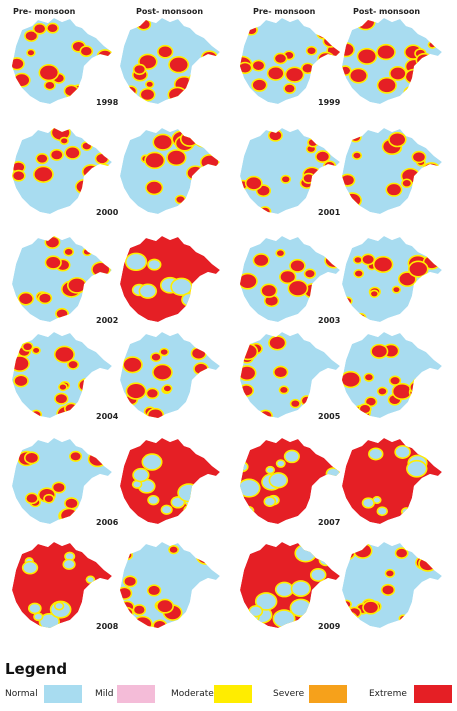 This screenshot has height=711, width=457. Describe the element at coordinates (233, 694) in the screenshot. I see `legend-swatch-moderate` at that location.